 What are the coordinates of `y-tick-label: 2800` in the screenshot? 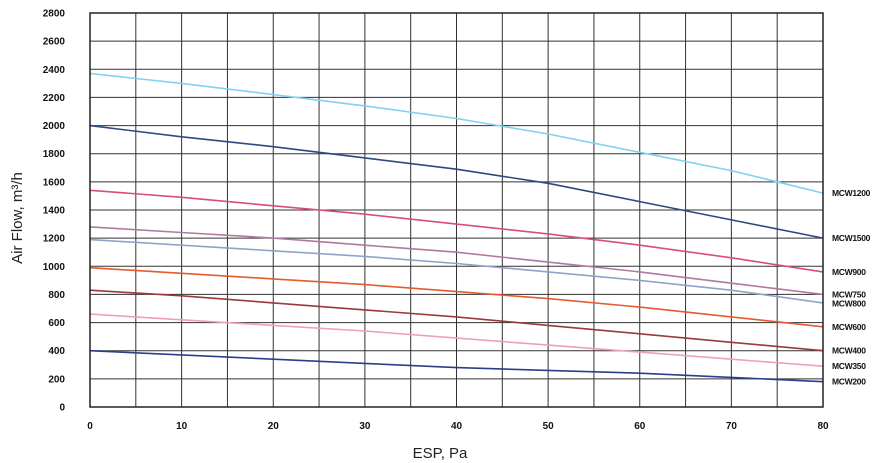 It's located at (54, 14).